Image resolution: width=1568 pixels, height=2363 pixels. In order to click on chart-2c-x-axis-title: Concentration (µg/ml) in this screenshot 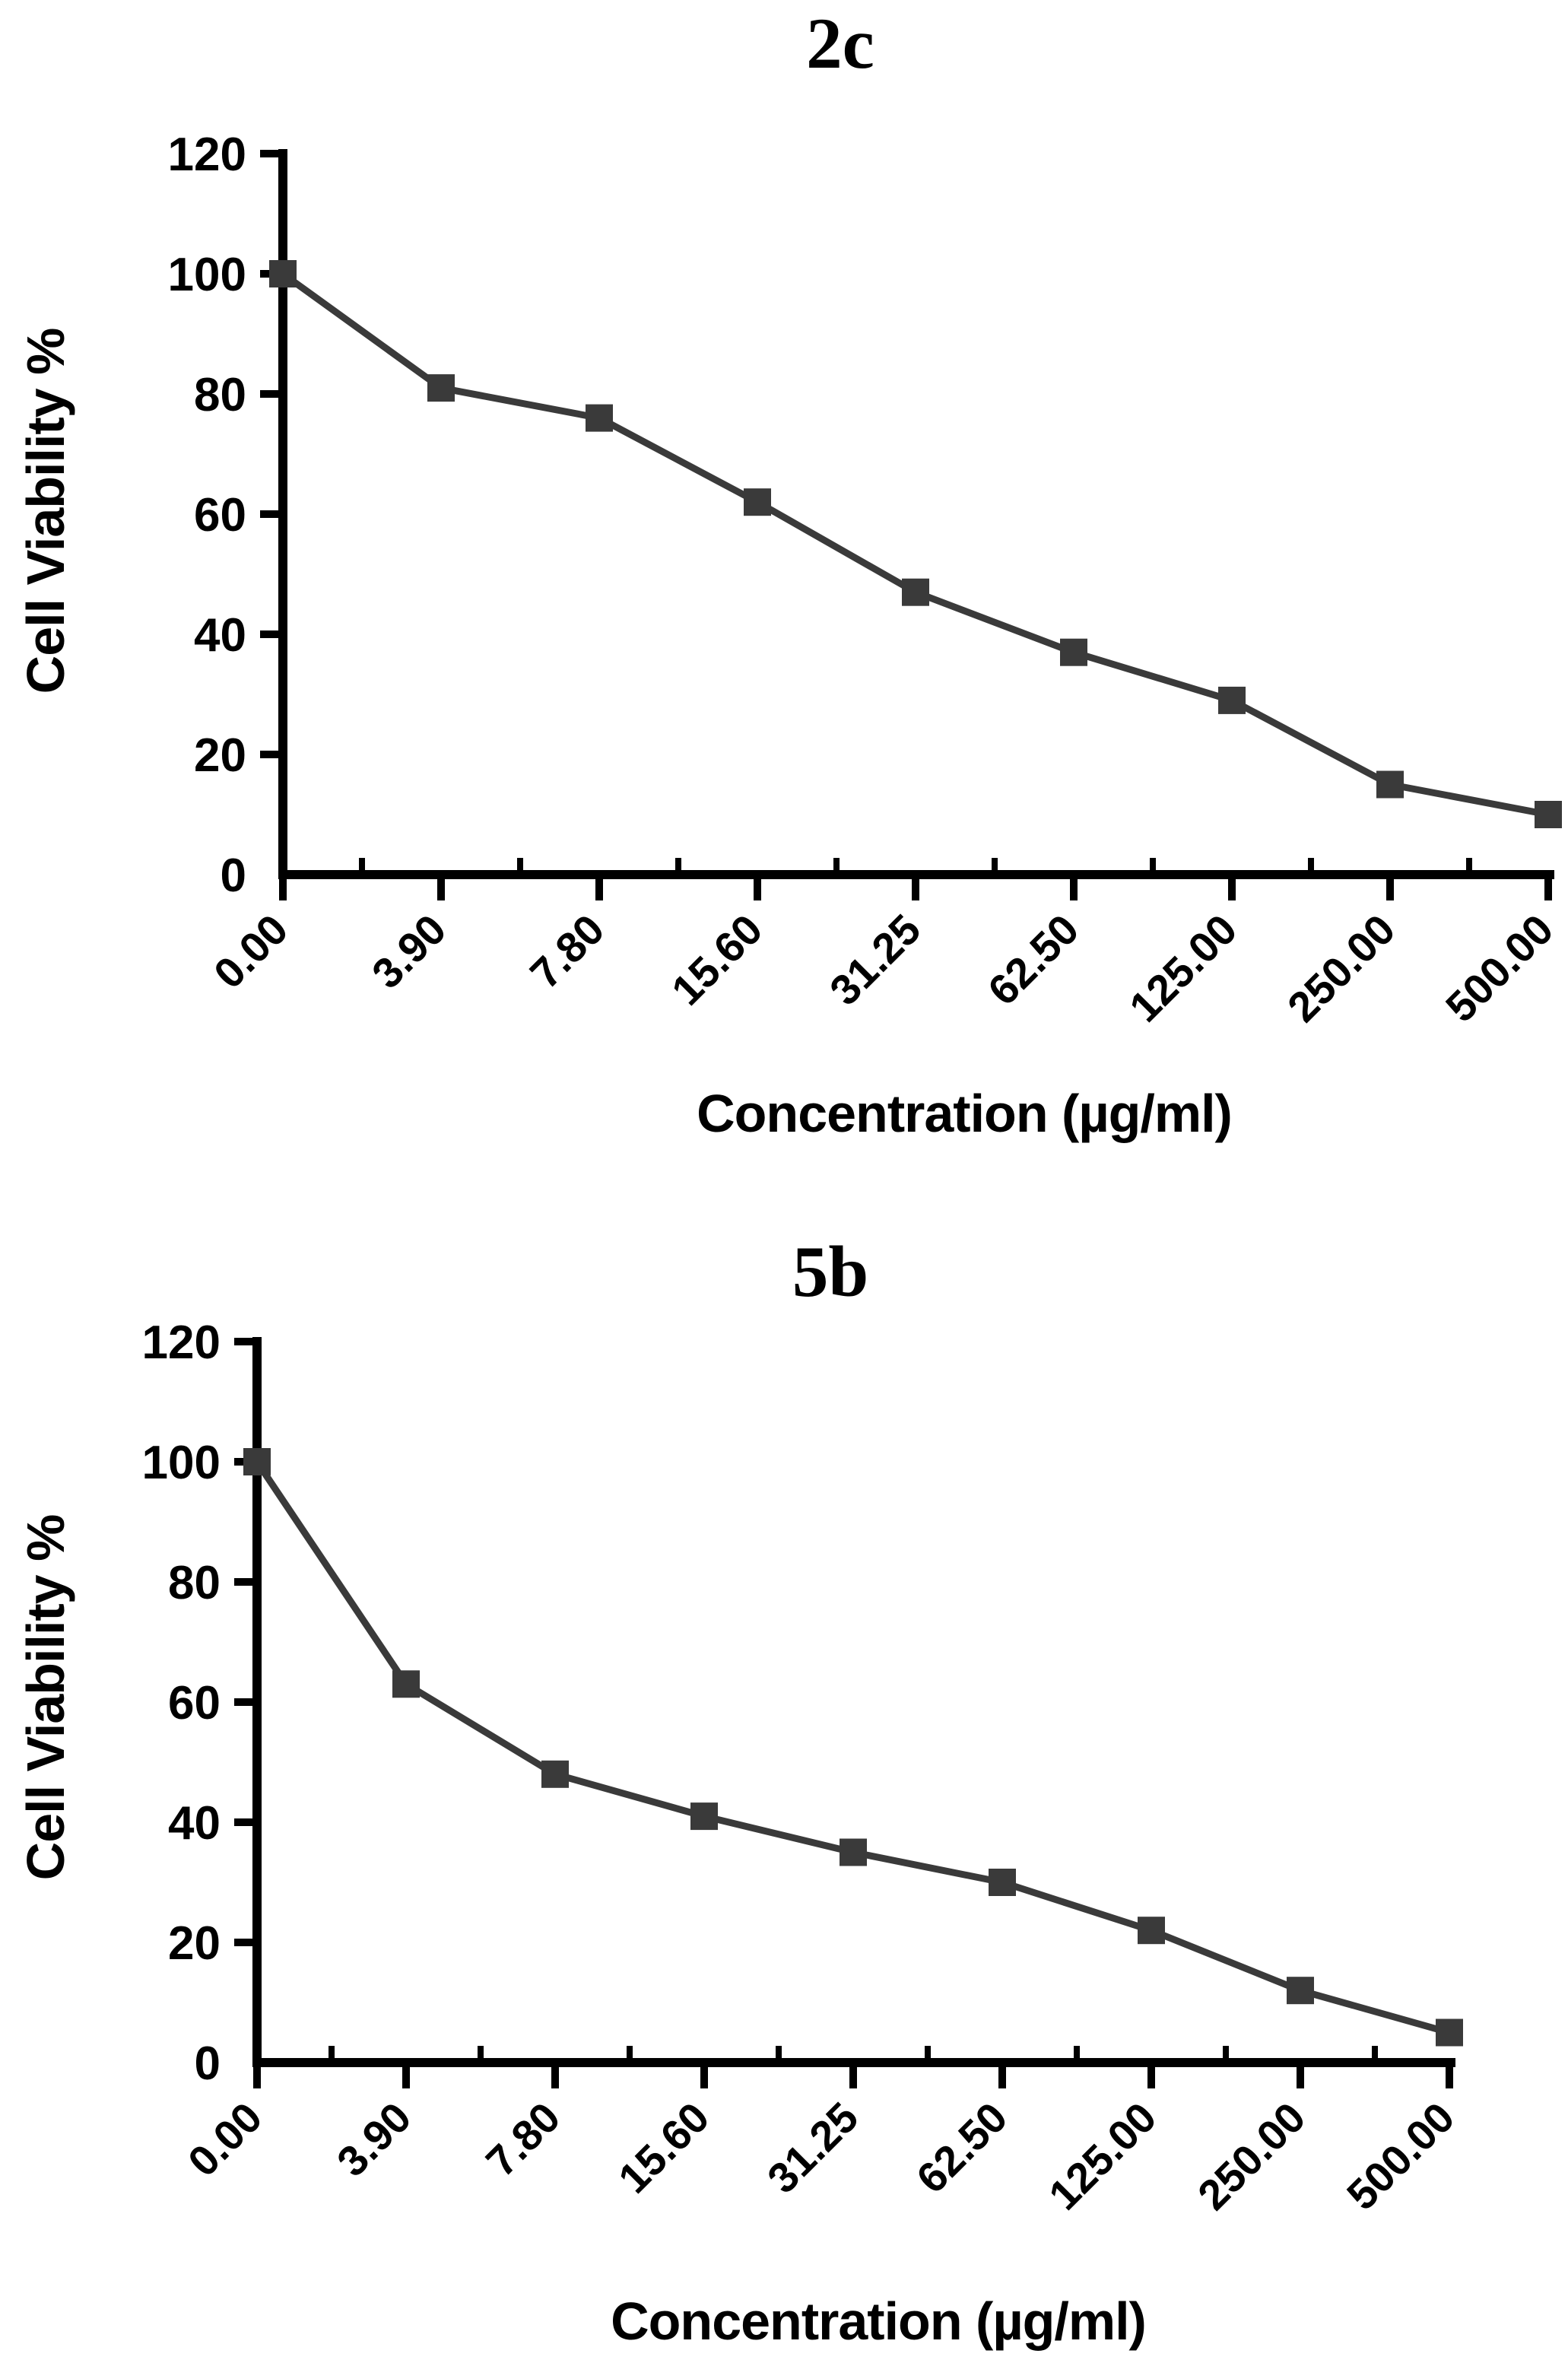, I will do `click(965, 1113)`.